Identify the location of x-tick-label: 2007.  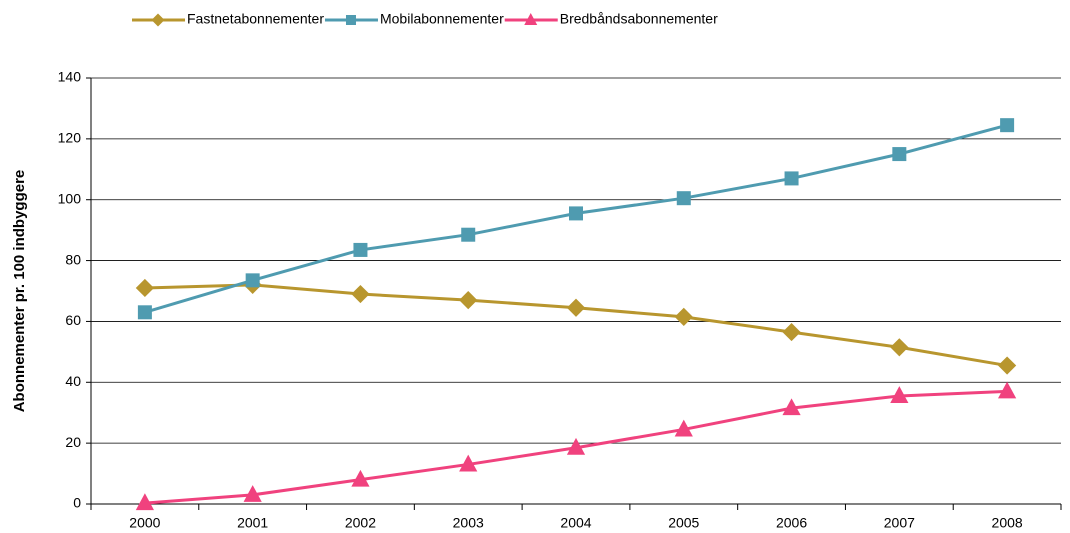
(899, 523).